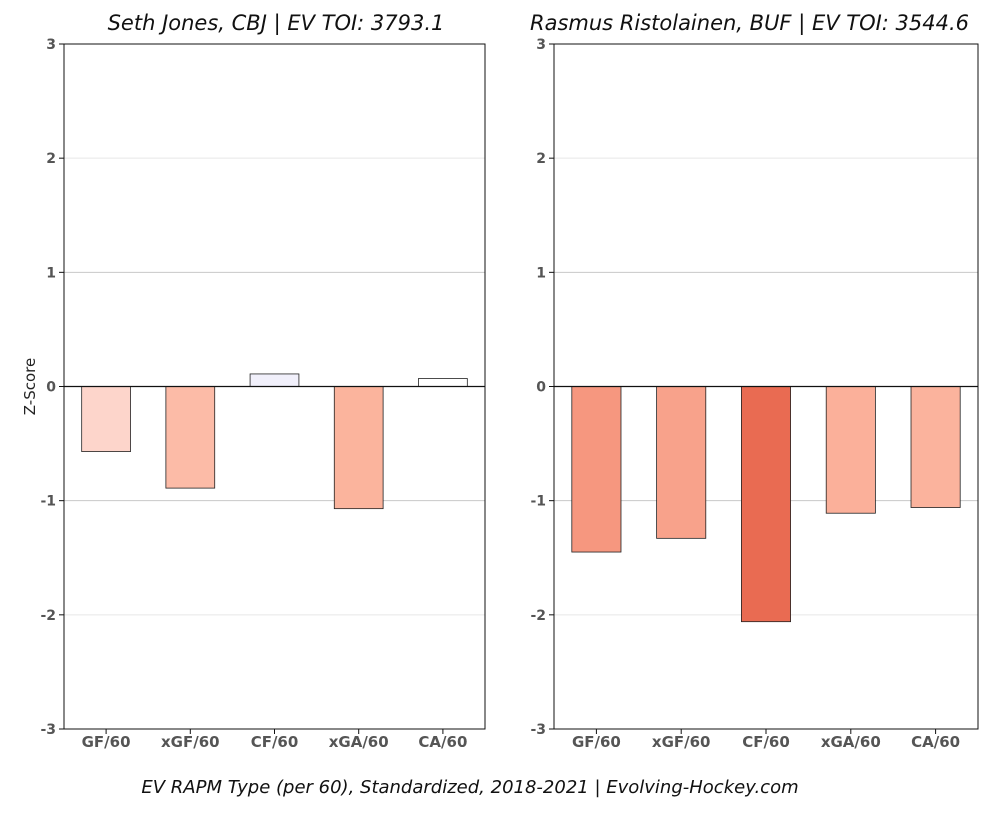 The image size is (1000, 826). I want to click on panel-title: Rasmus Ristolainen, BUF | EV TOI: 3544.6, so click(749, 23).